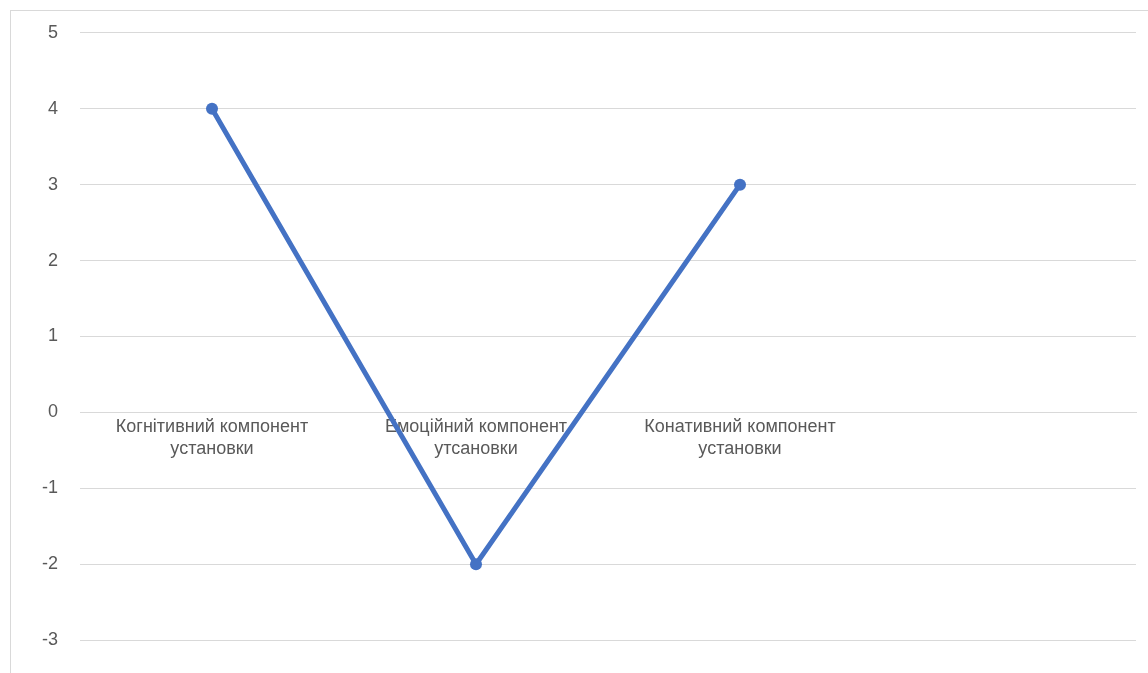  What do you see at coordinates (49, 487) in the screenshot?
I see `y-tick-label: -1` at bounding box center [49, 487].